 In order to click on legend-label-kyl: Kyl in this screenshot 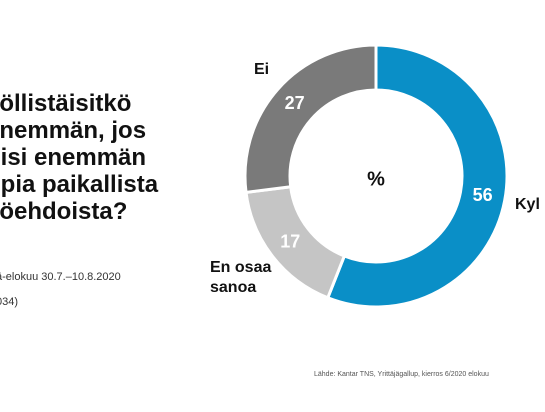, I will do `click(527, 204)`.